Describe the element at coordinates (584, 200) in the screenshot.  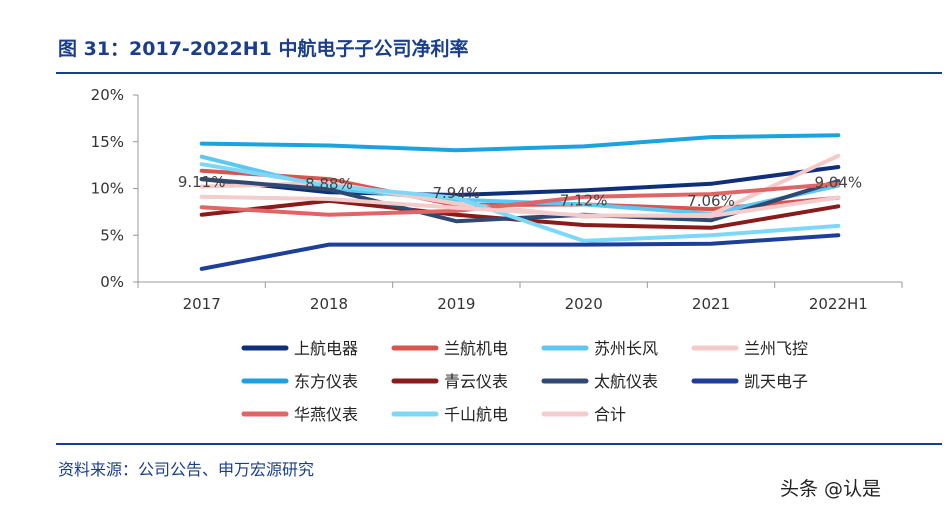
I see `data-label: 7.12%` at that location.